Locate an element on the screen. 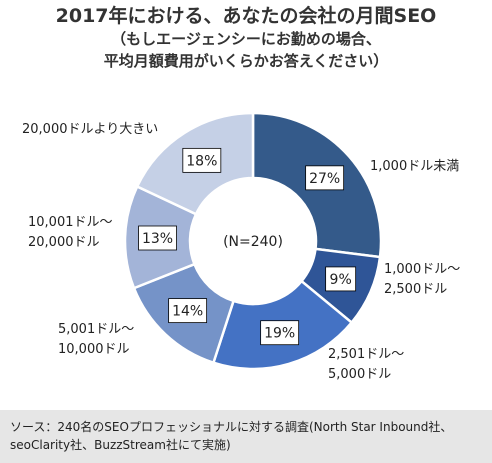 The height and width of the screenshot is (463, 492). title-line-1: 2017年における、あなたの会社の月間SEO is located at coordinates (246, 16).